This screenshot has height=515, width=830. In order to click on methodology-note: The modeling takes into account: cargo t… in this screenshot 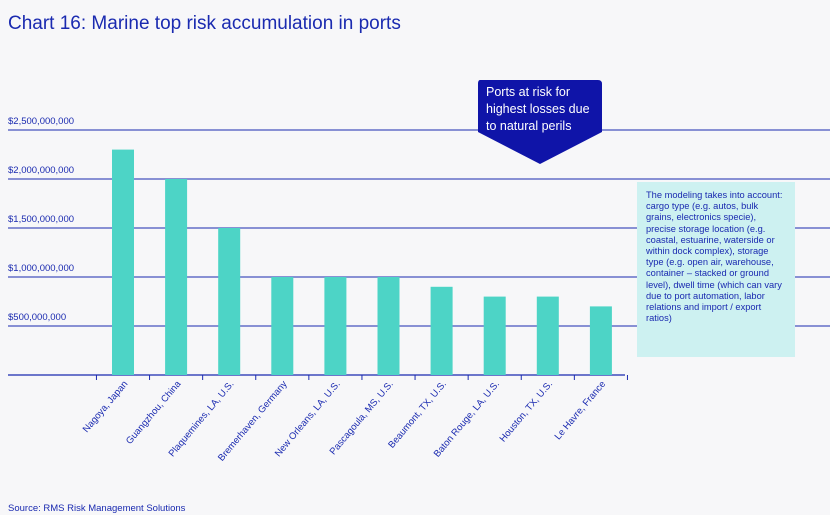, I will do `click(716, 269)`.